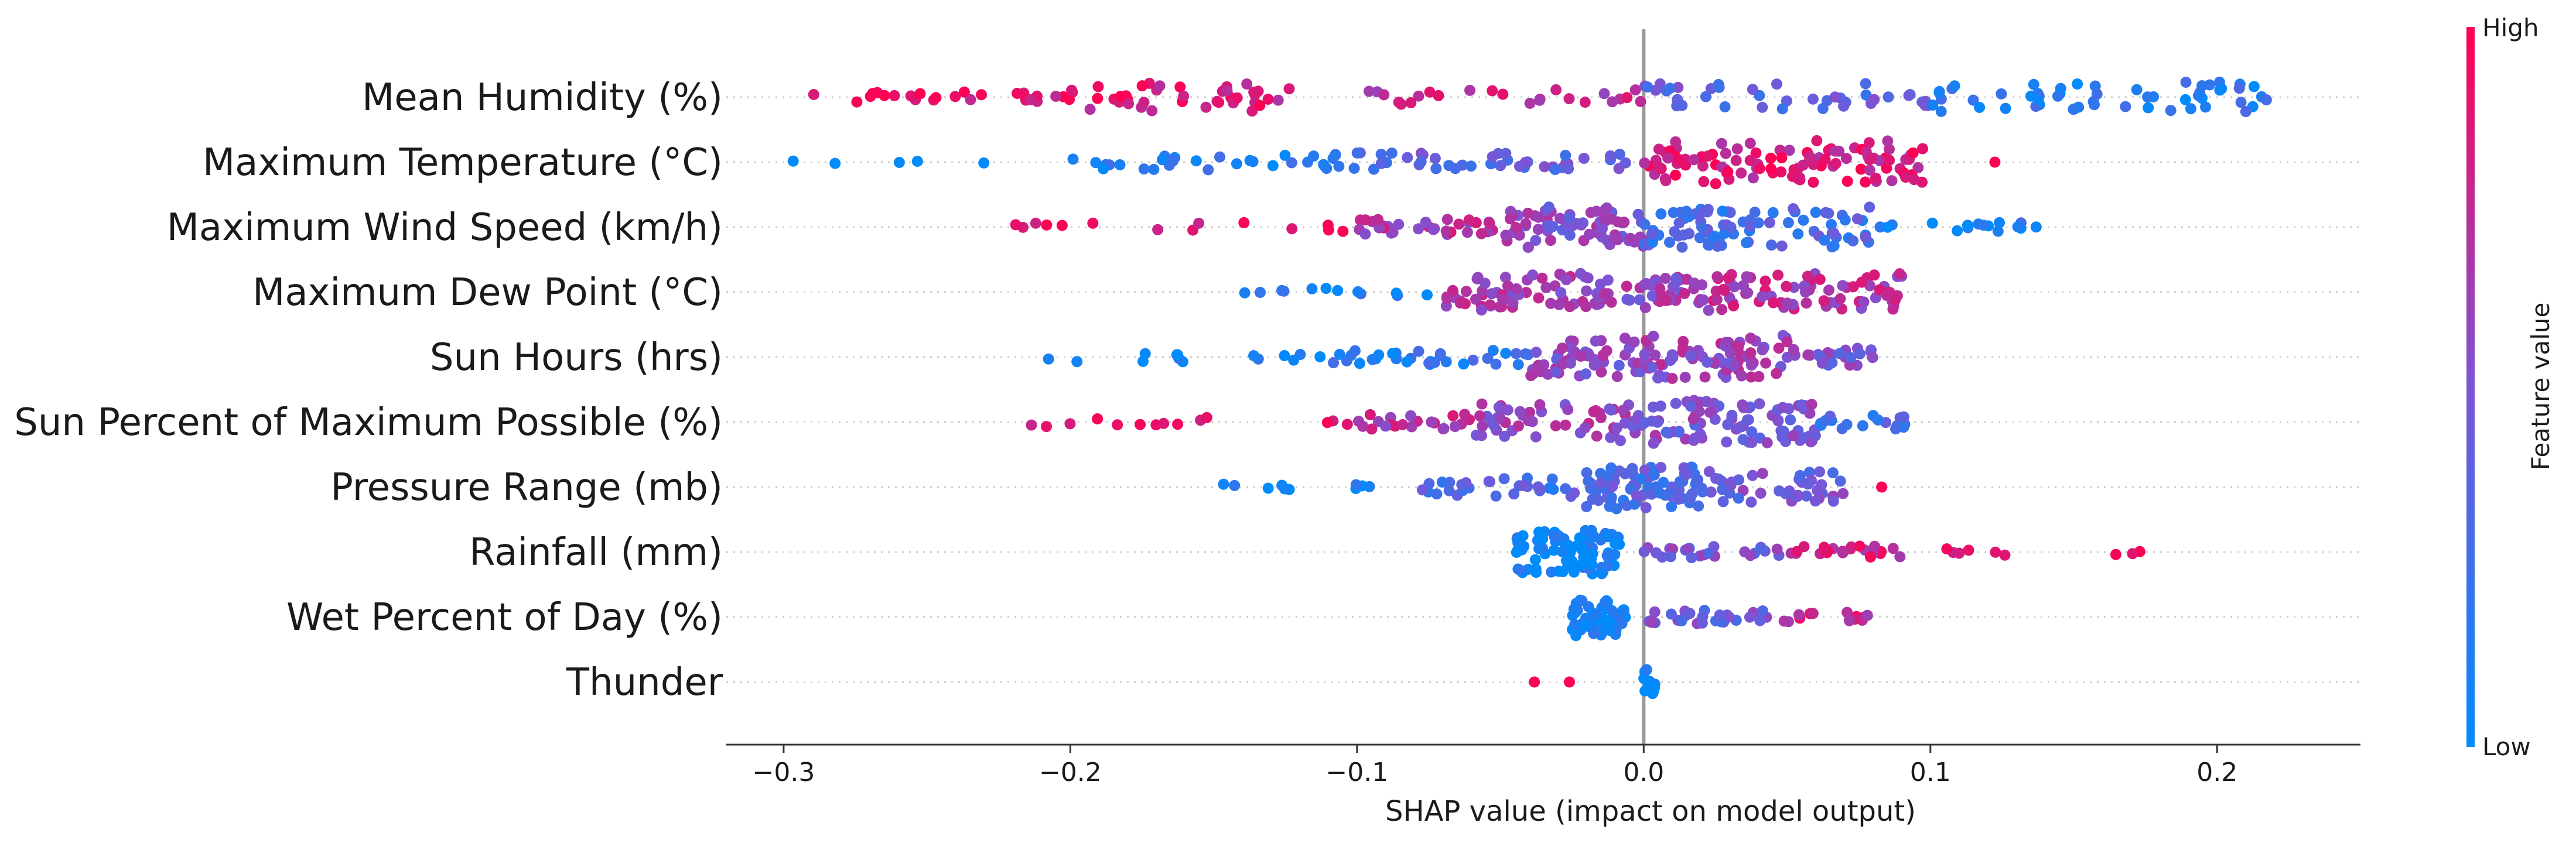 The image size is (2576, 843). What do you see at coordinates (2510, 387) in the screenshot?
I see `colorbar: High Low Feature value` at bounding box center [2510, 387].